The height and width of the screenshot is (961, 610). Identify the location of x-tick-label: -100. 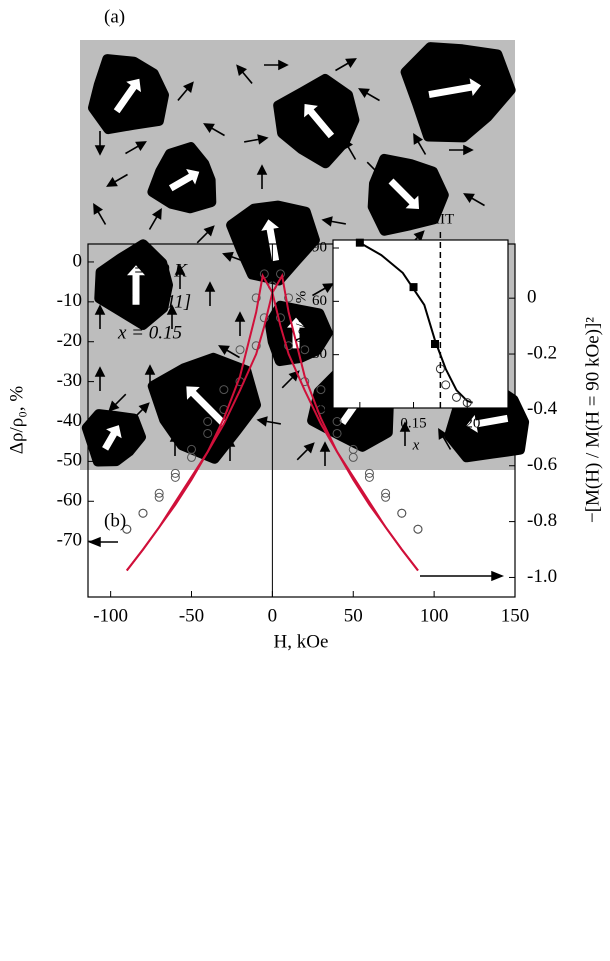
(110, 615).